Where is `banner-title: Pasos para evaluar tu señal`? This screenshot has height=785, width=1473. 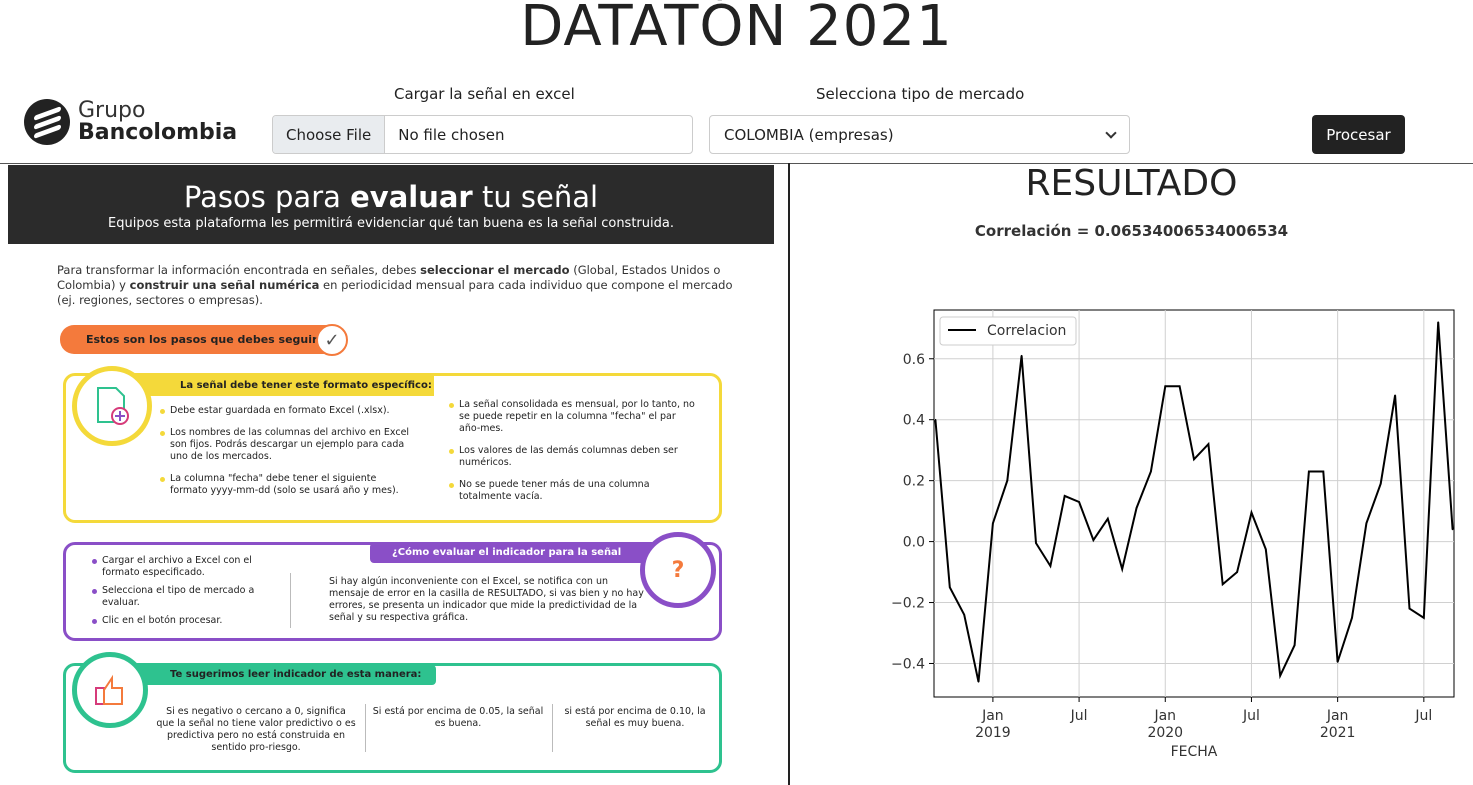
banner-title: Pasos para evaluar tu señal is located at coordinates (391, 197).